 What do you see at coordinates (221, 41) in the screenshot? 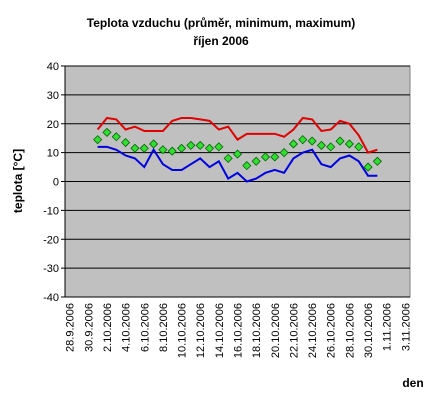
I see `chart-subtitle: říjen 2006` at bounding box center [221, 41].